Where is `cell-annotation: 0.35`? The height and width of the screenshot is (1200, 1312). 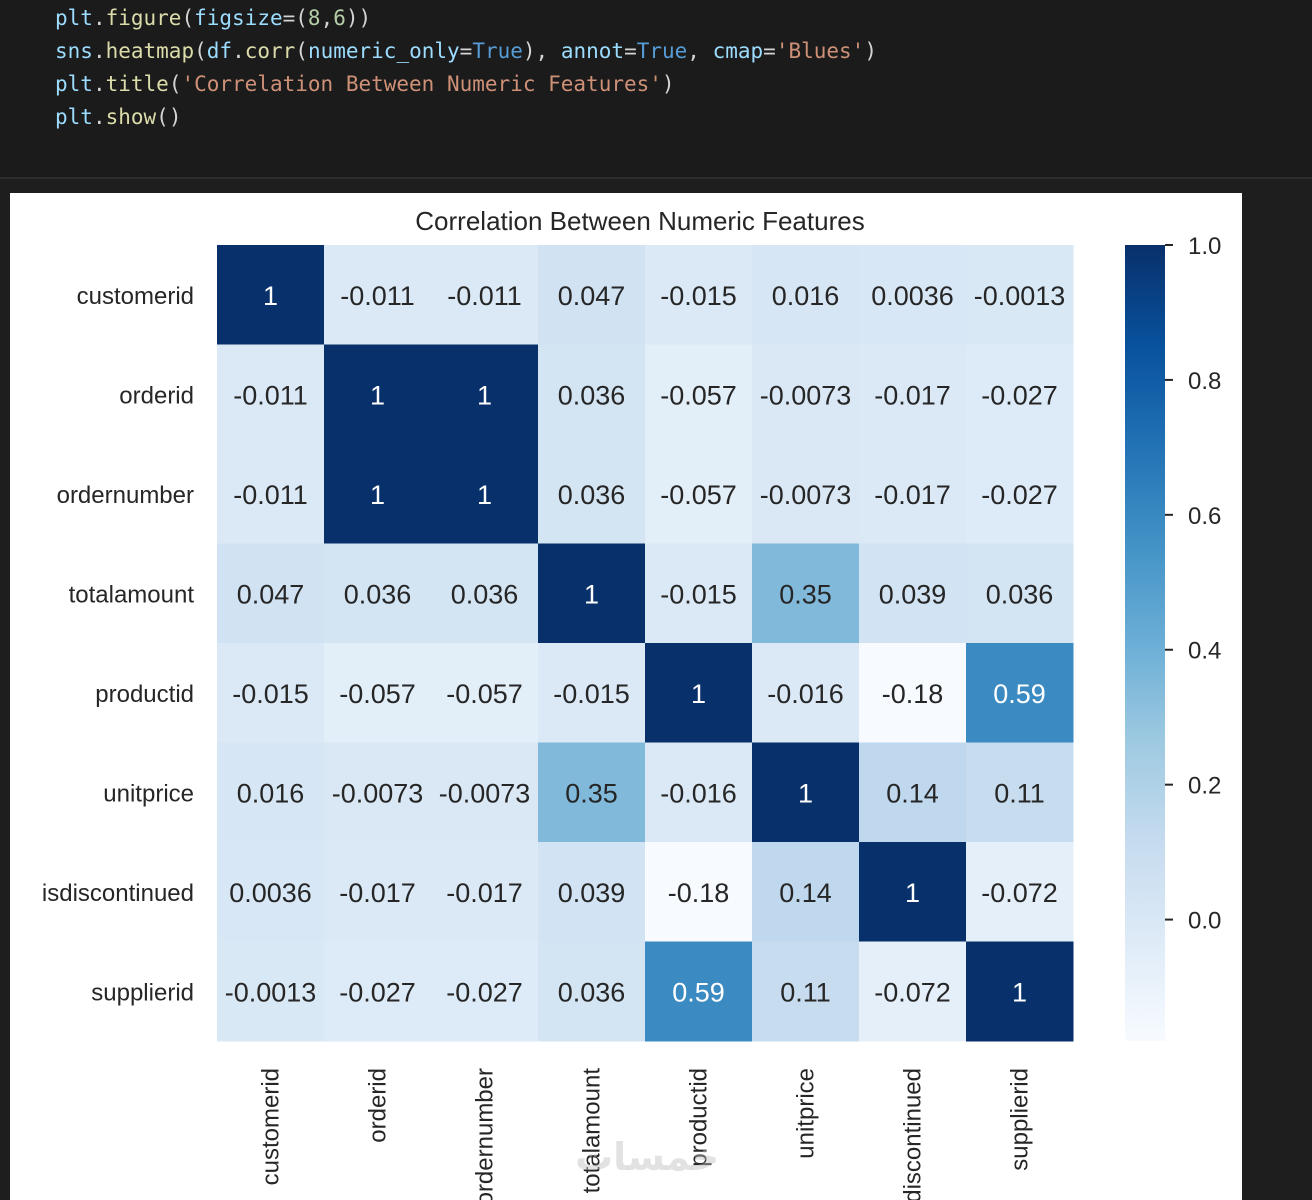
cell-annotation: 0.35 is located at coordinates (591, 793).